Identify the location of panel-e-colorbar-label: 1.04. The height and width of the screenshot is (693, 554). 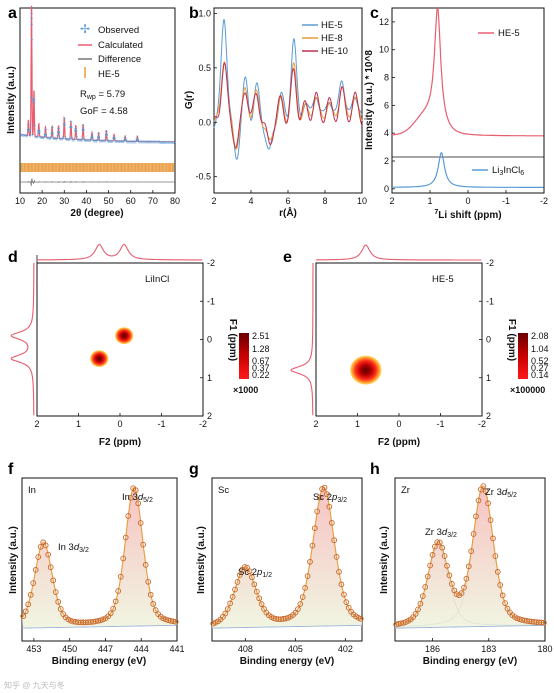
(540, 349).